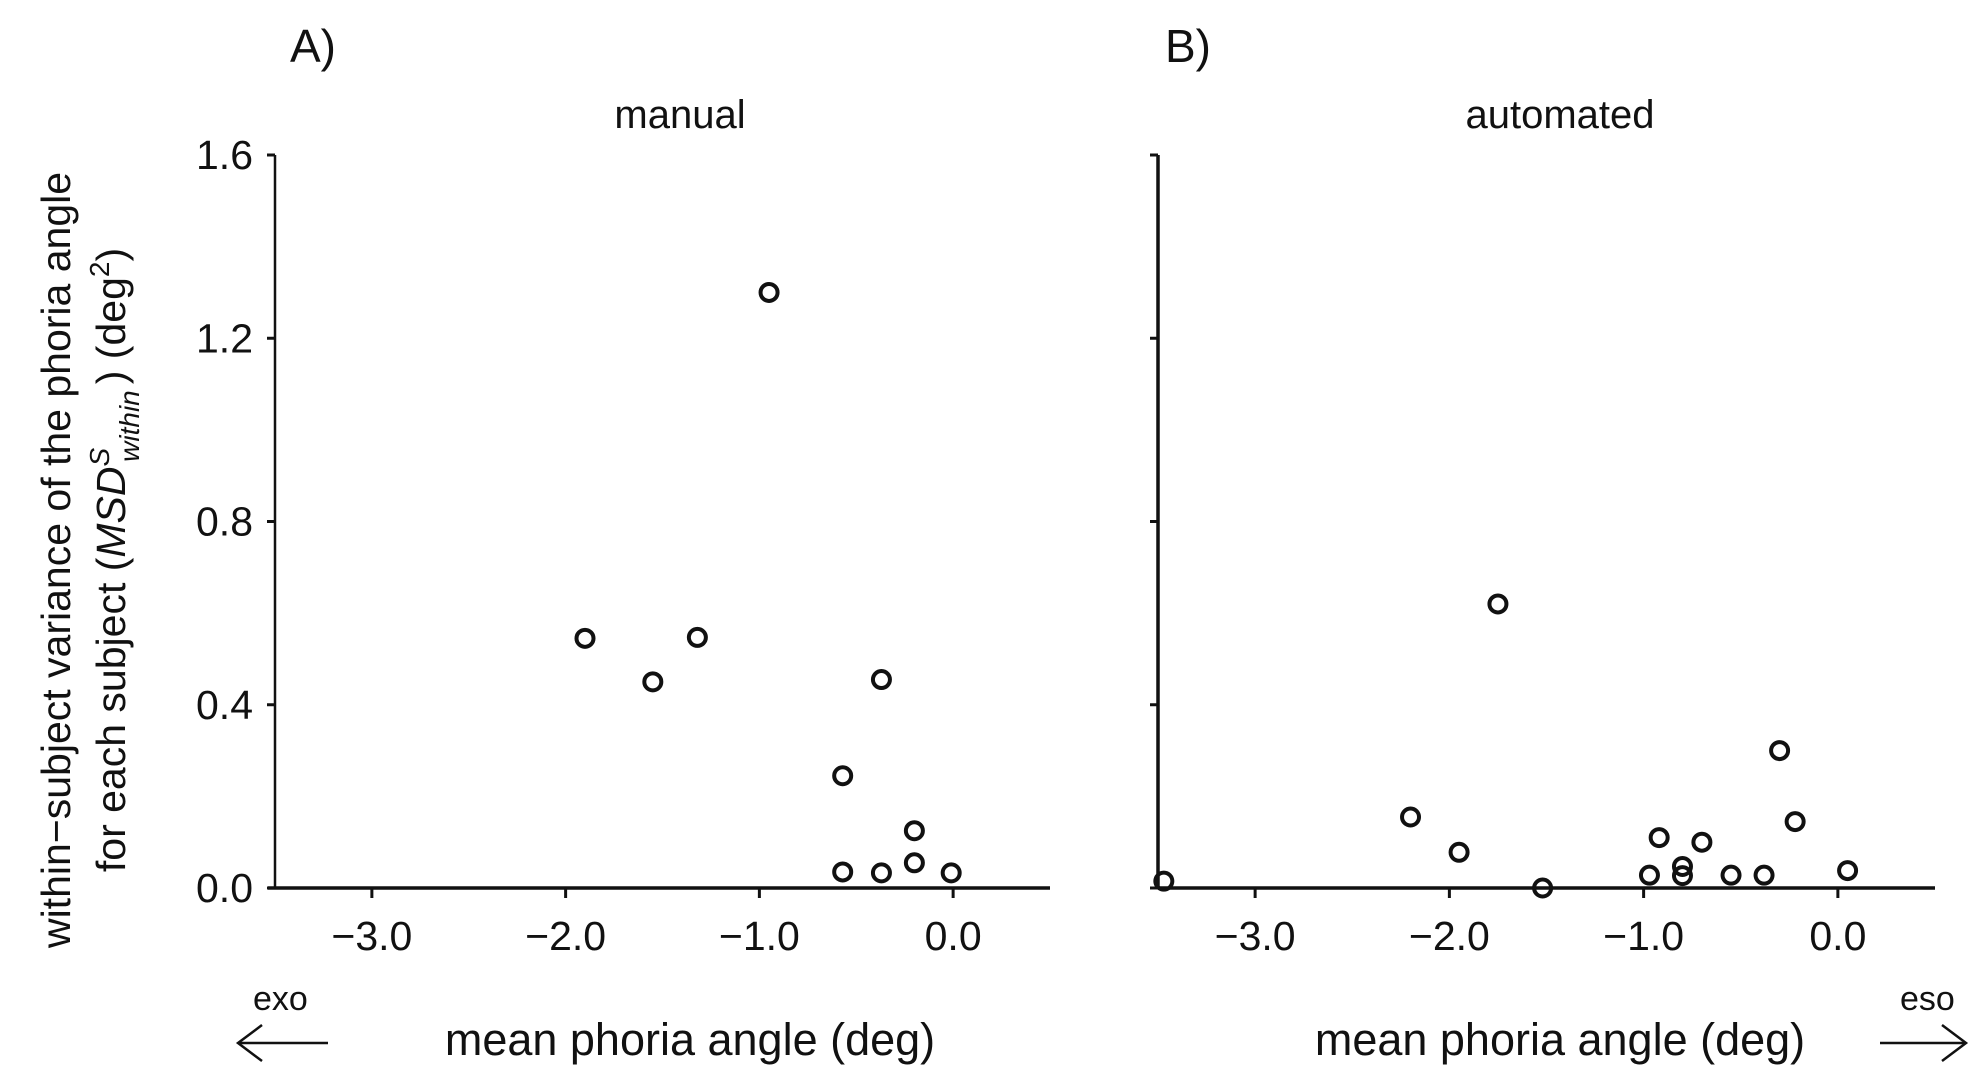 Image resolution: width=1977 pixels, height=1088 pixels. What do you see at coordinates (690, 1039) in the screenshot?
I see `x-axis-label-manual: mean phoria angle (deg)` at bounding box center [690, 1039].